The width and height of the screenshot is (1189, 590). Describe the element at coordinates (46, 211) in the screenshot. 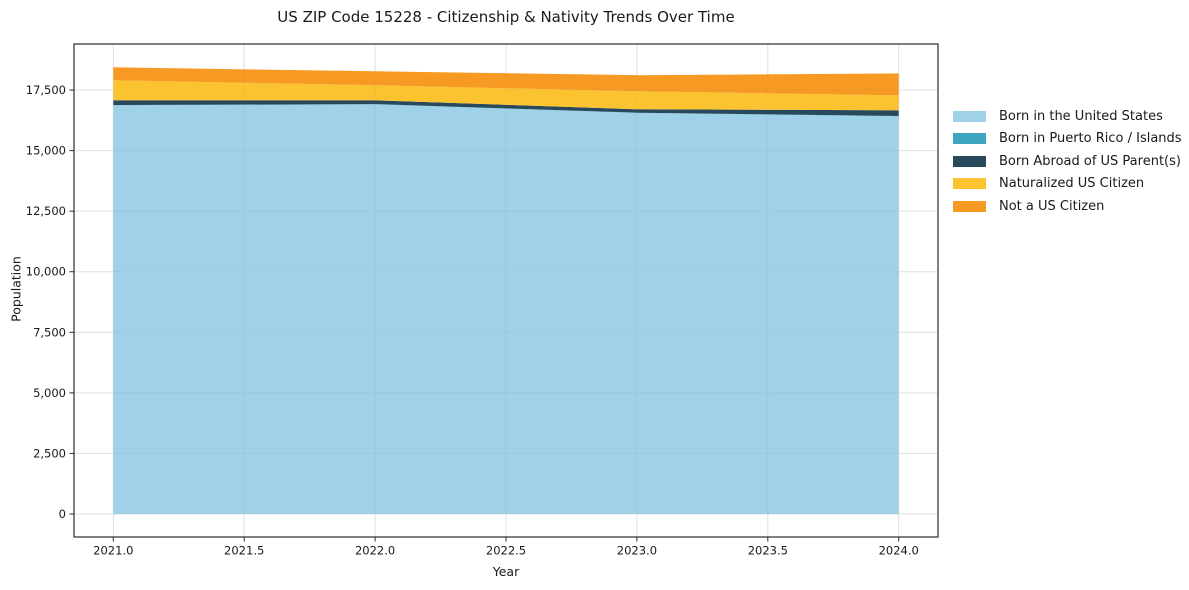

I see `y-tick-label: 12,500` at that location.